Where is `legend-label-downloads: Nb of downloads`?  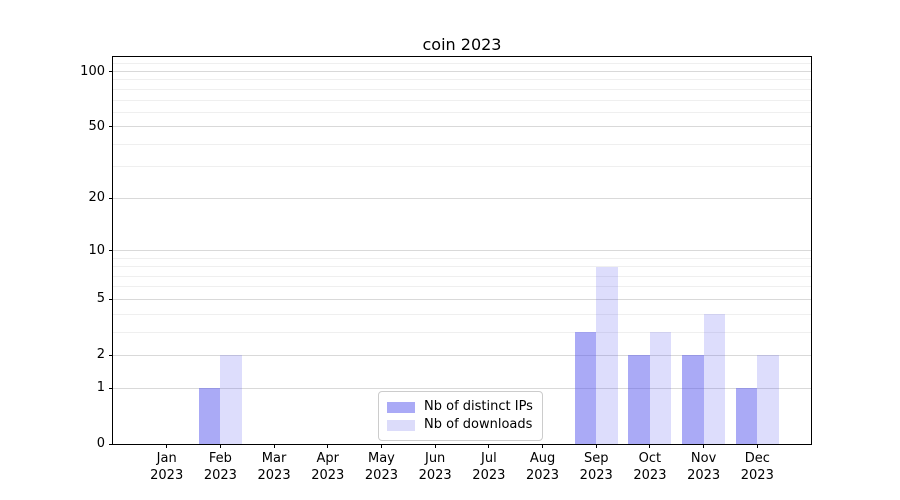
legend-label-downloads: Nb of downloads is located at coordinates (478, 424).